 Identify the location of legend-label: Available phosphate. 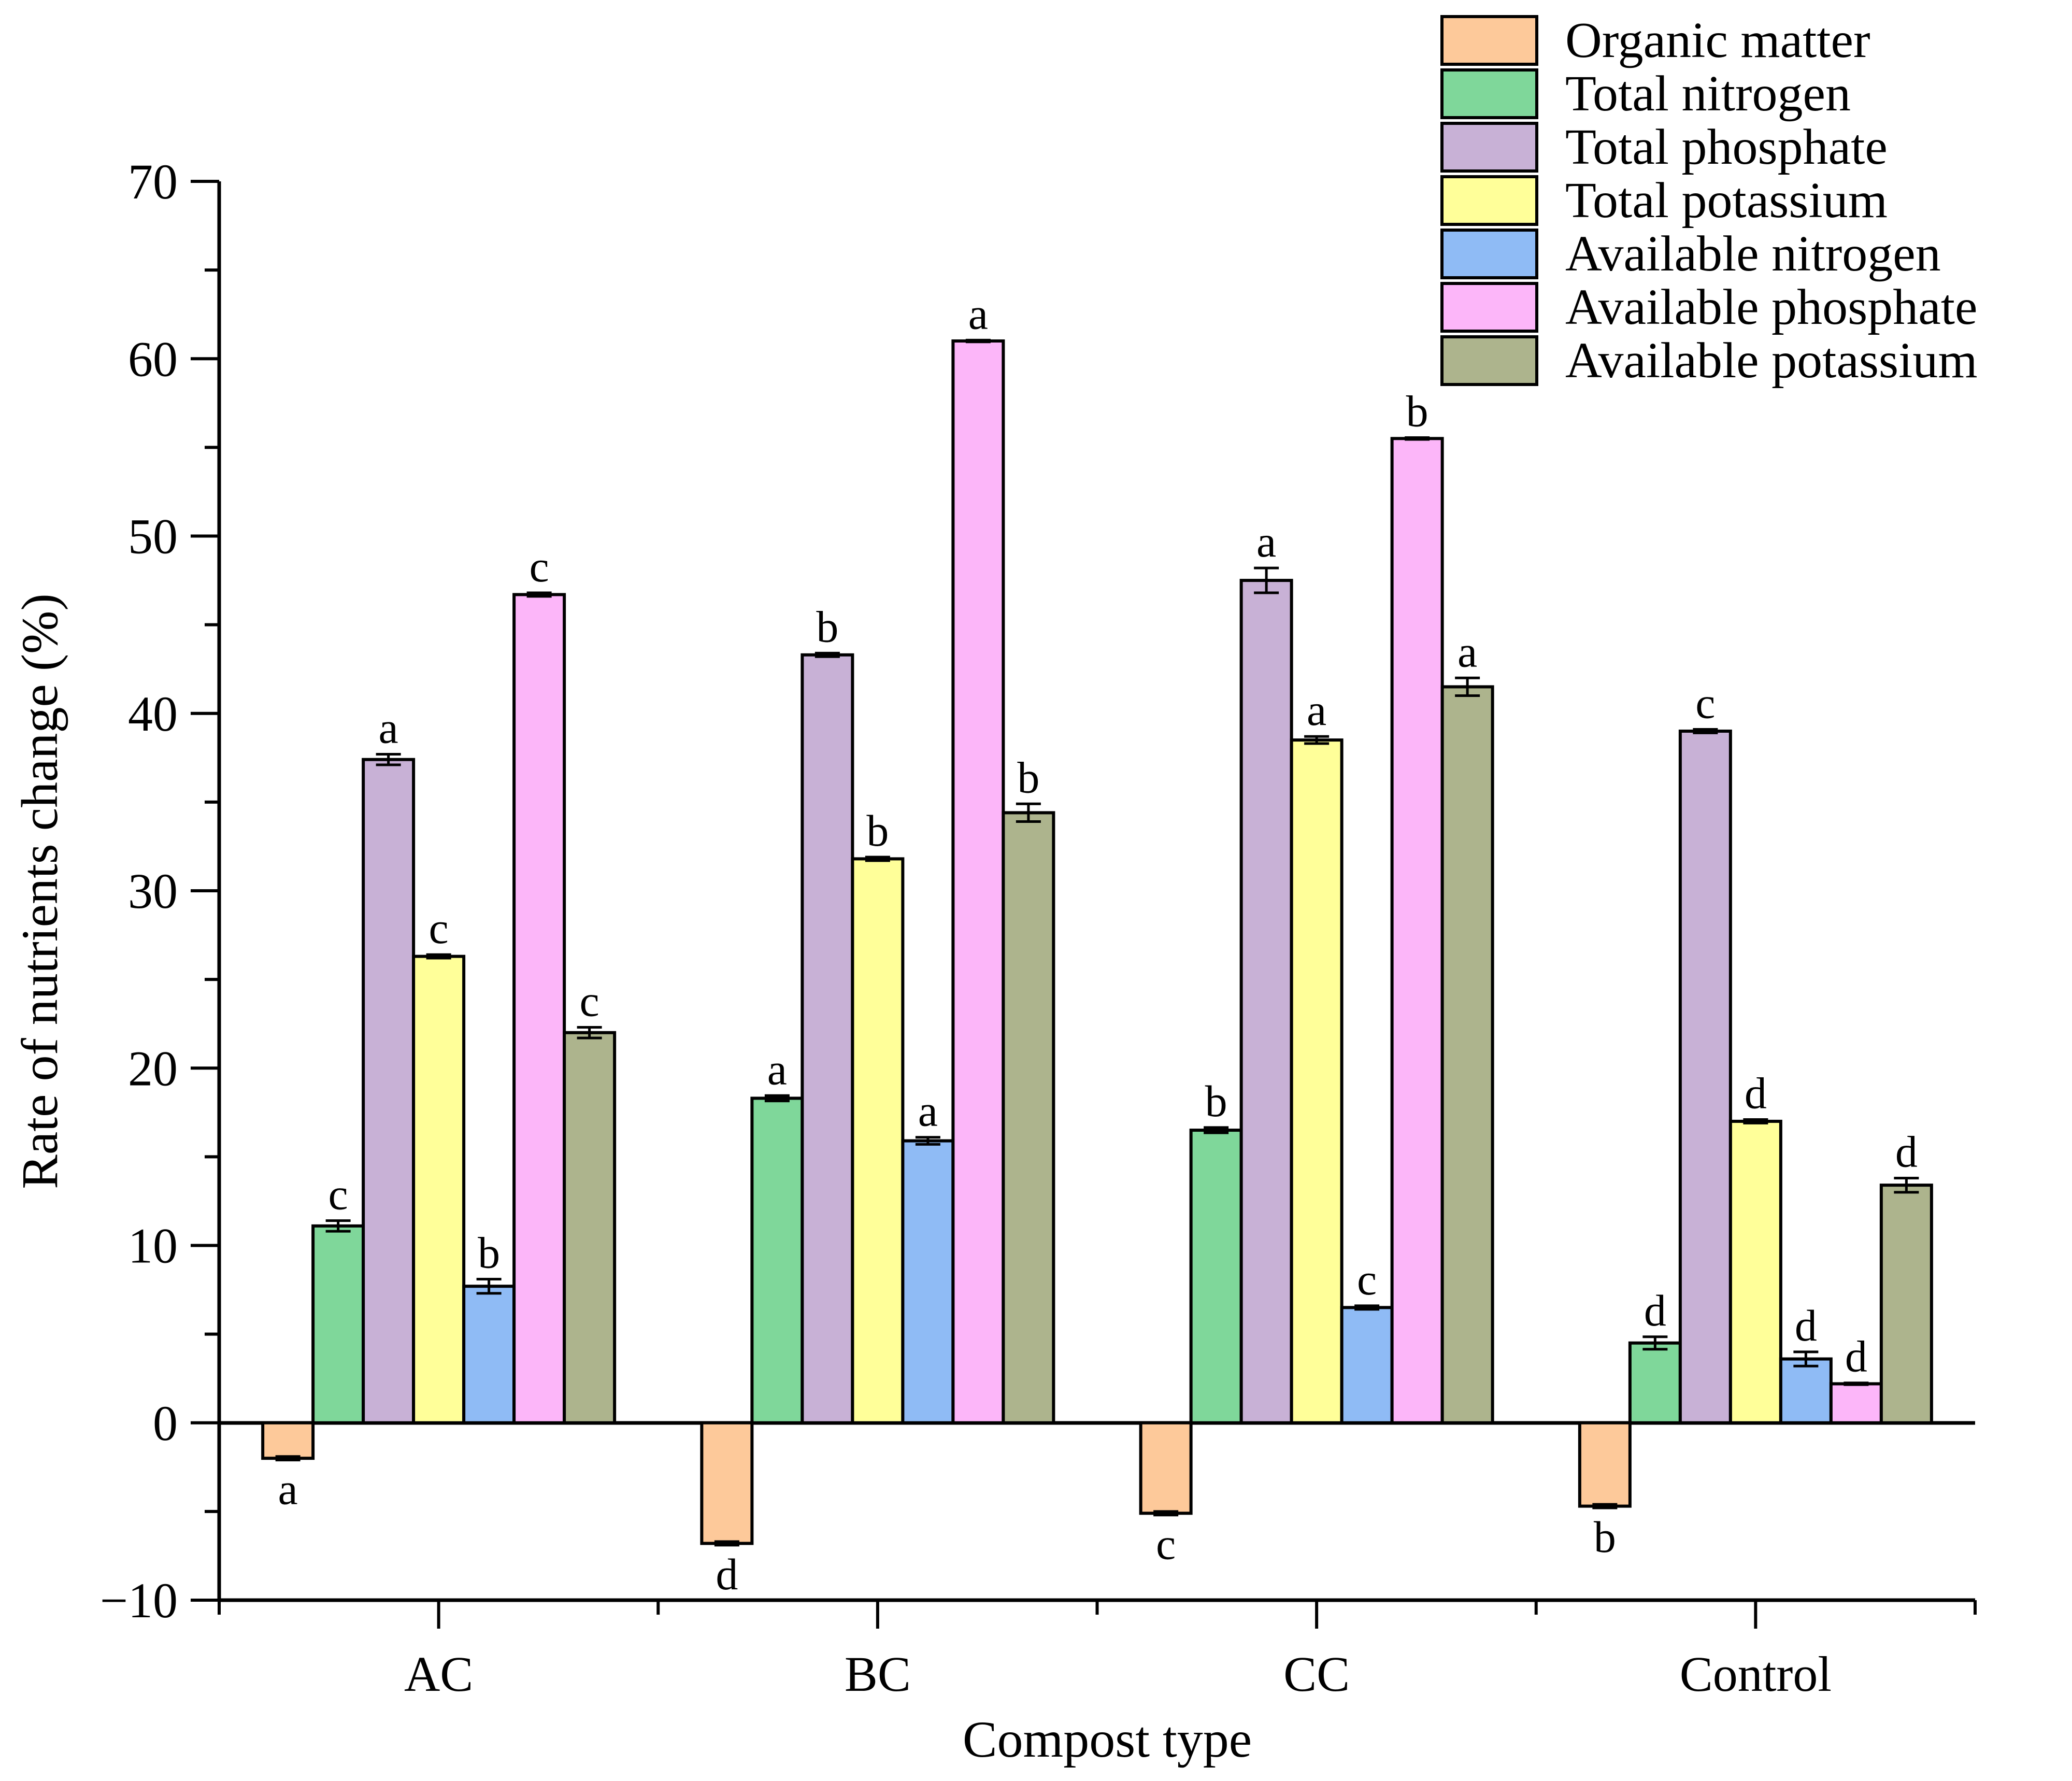
(1771, 307).